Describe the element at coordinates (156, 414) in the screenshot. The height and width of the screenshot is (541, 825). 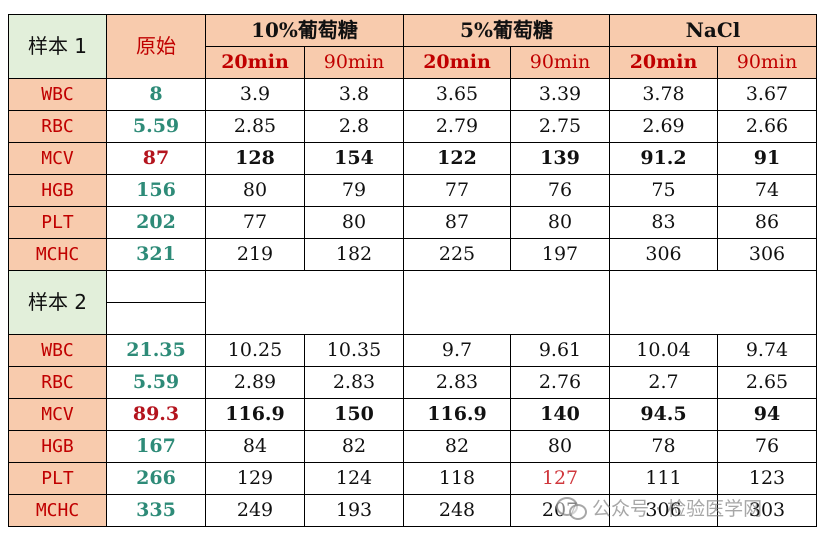
I see `original-value: 89.3` at that location.